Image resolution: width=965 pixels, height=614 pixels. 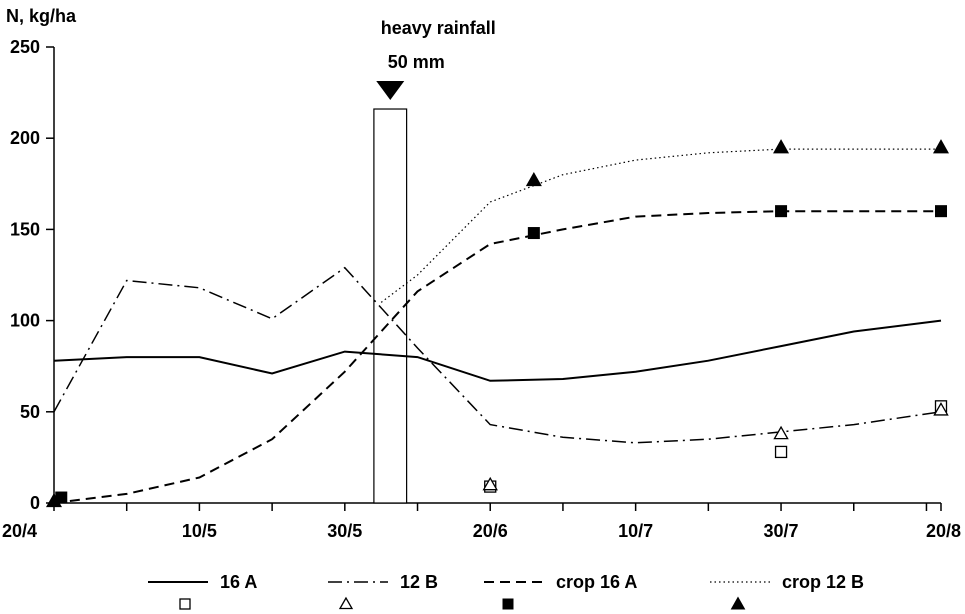 What do you see at coordinates (25, 229) in the screenshot?
I see `y-tick-label: 150` at bounding box center [25, 229].